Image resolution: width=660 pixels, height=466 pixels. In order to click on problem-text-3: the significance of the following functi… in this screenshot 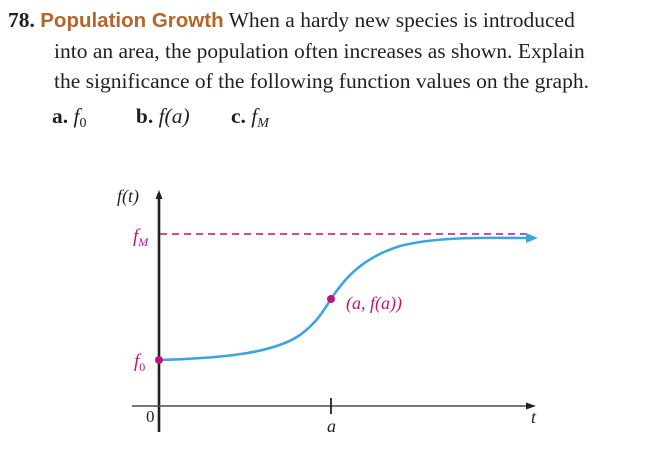, I will do `click(321, 81)`.